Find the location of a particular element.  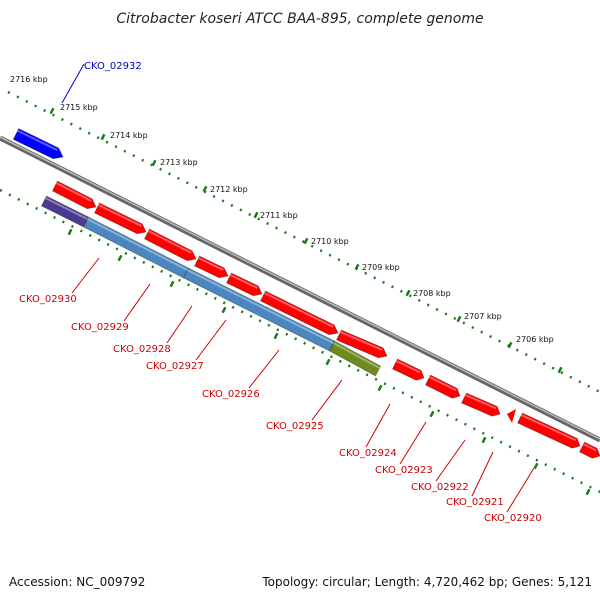

tick-label: 2710 kbp is located at coordinates (330, 241).